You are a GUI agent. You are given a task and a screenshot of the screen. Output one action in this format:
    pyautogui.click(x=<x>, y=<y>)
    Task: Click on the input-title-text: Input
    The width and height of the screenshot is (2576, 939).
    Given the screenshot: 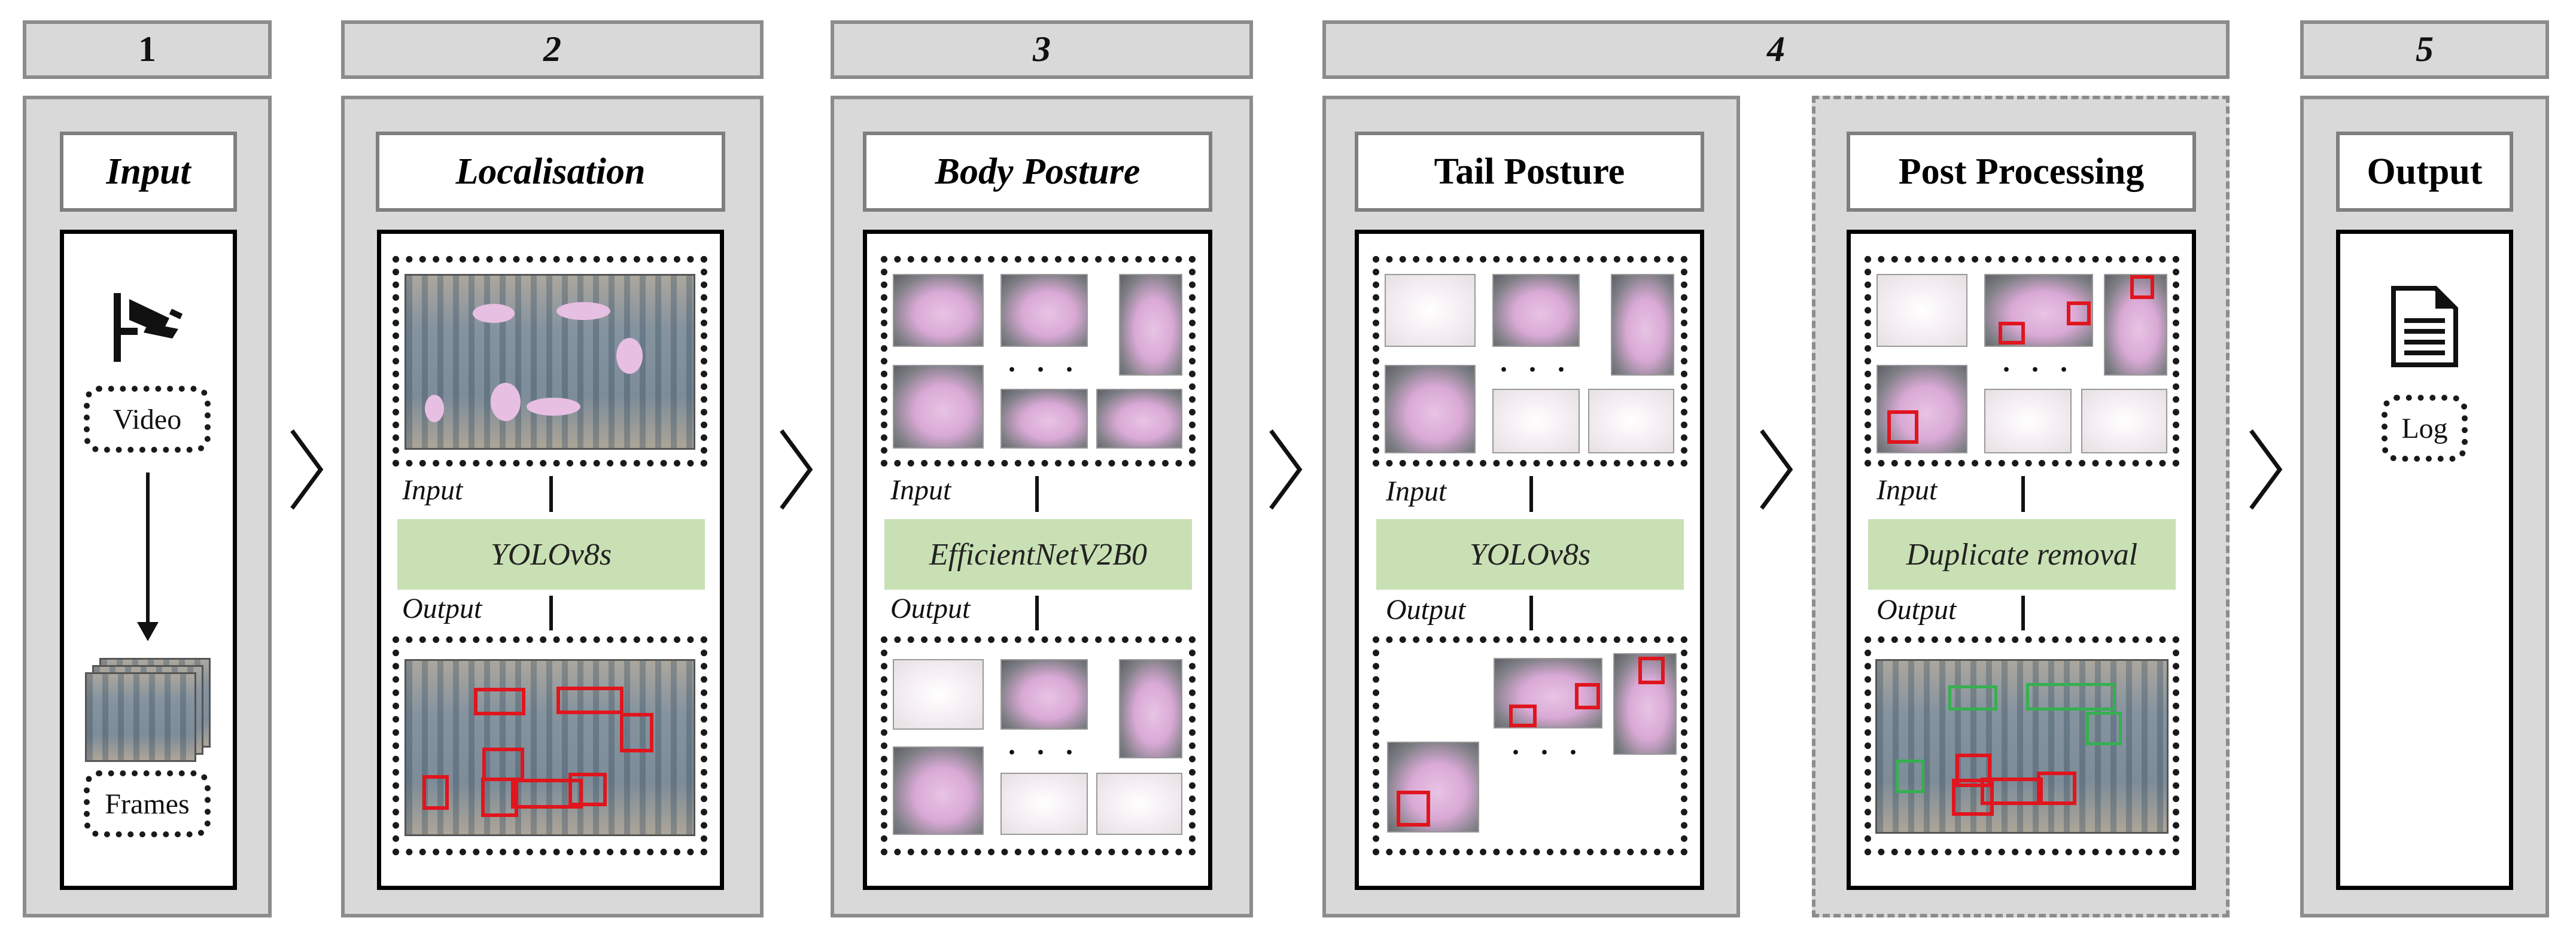 What is the action you would take?
    pyautogui.click(x=148, y=171)
    